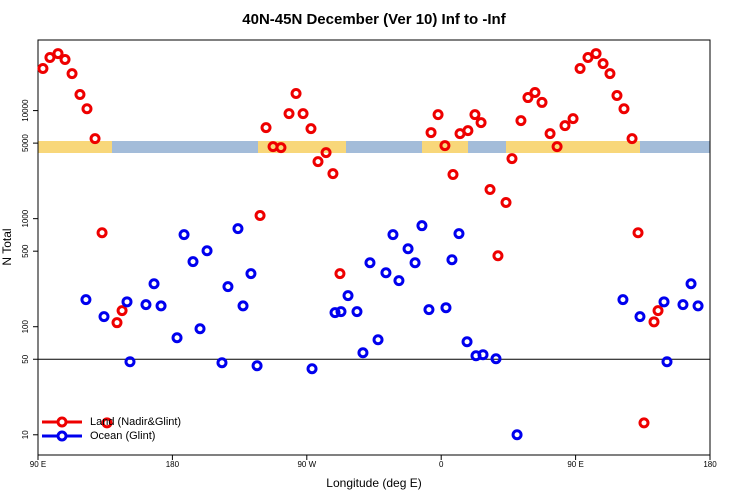 The image size is (750, 500). I want to click on legend-swatch, so click(62, 436).